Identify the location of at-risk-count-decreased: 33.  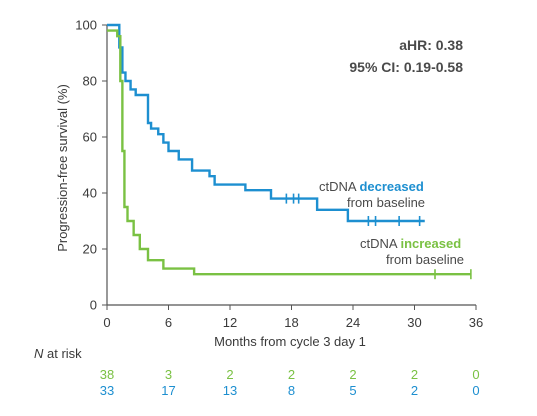
(107, 390).